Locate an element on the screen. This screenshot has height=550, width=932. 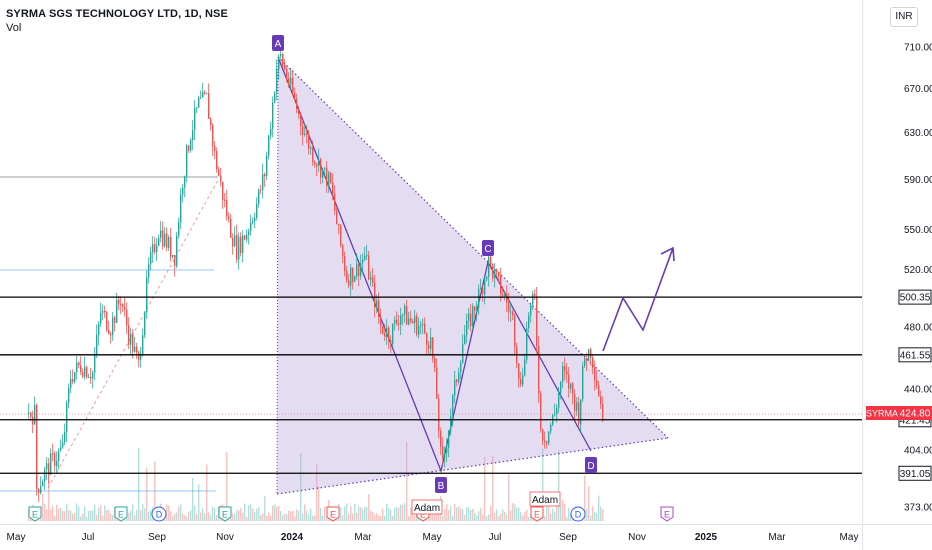
projection-path is located at coordinates (638, 299).